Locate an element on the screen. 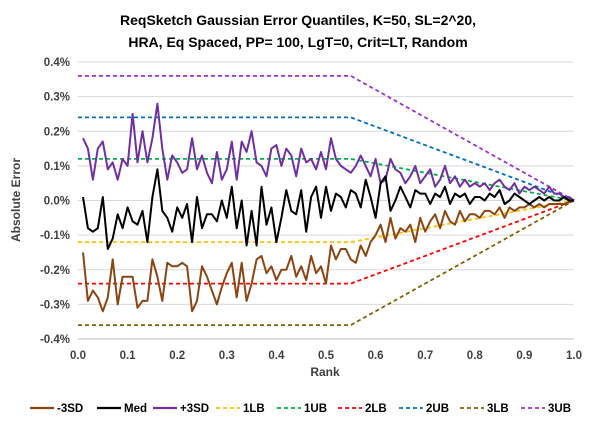  y-tick-label: 0.0% is located at coordinates (57, 202).